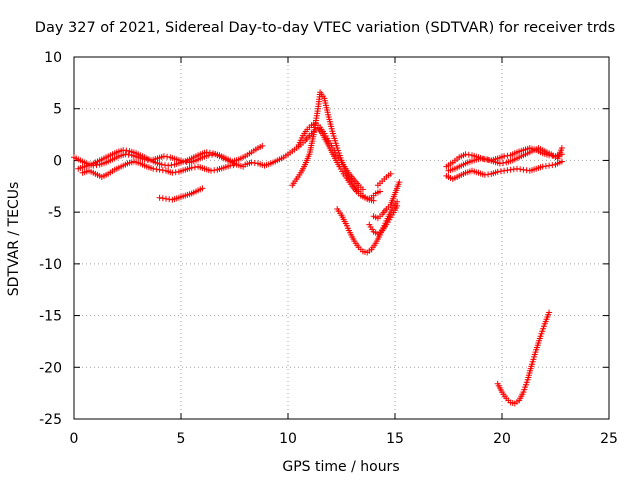  I want to click on x-tick-label: 0, so click(74, 439).